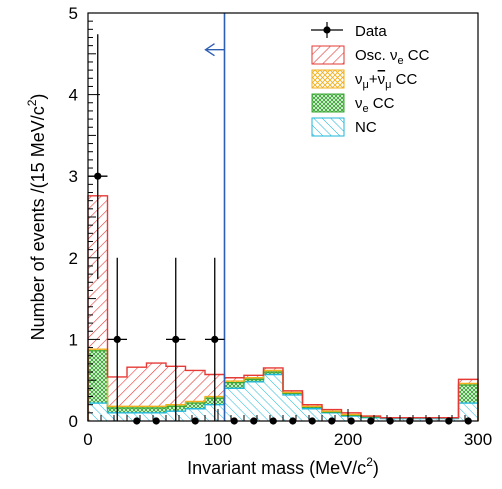  Describe the element at coordinates (348, 439) in the screenshot. I see `x-tick-label: 200` at that location.